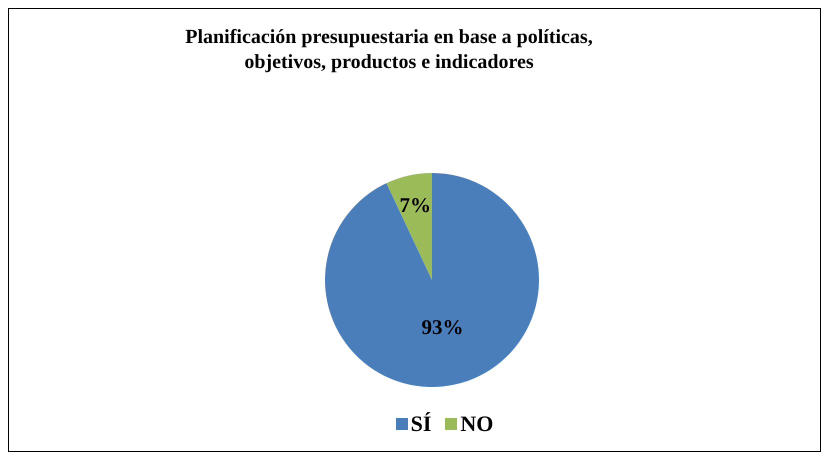 The image size is (829, 460). I want to click on legend-label: NO, so click(477, 424).